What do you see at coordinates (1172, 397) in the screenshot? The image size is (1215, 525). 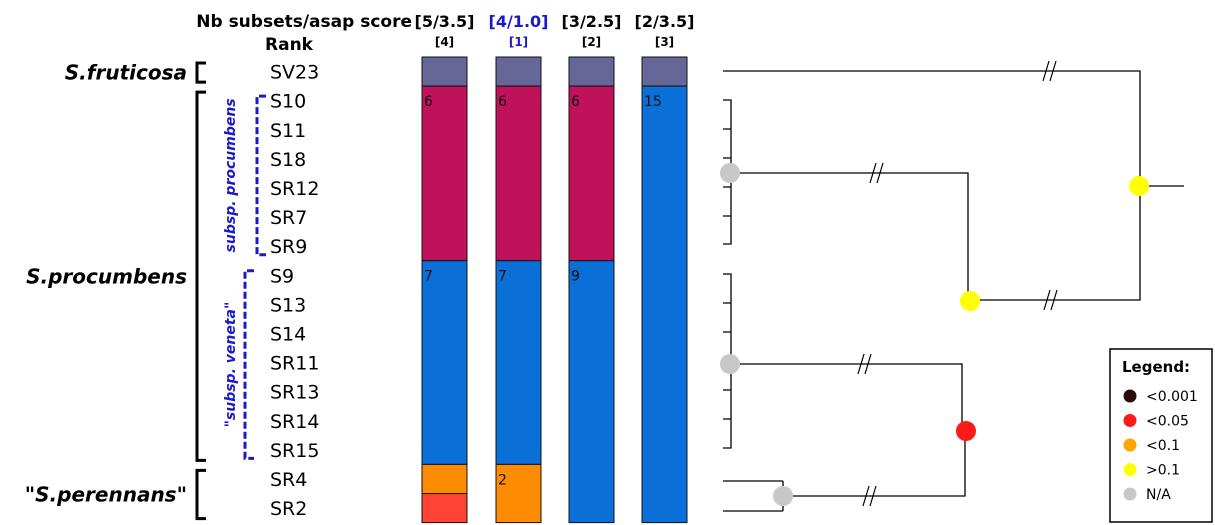 I see `legend-label: <0.001` at bounding box center [1172, 397].